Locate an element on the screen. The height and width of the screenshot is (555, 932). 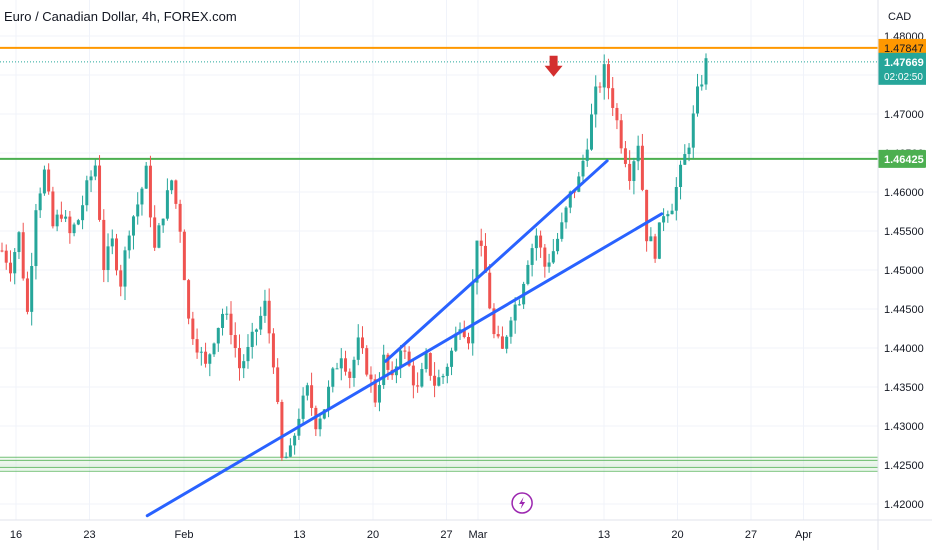
y-tick-label: 1.44000 is located at coordinates (904, 349).